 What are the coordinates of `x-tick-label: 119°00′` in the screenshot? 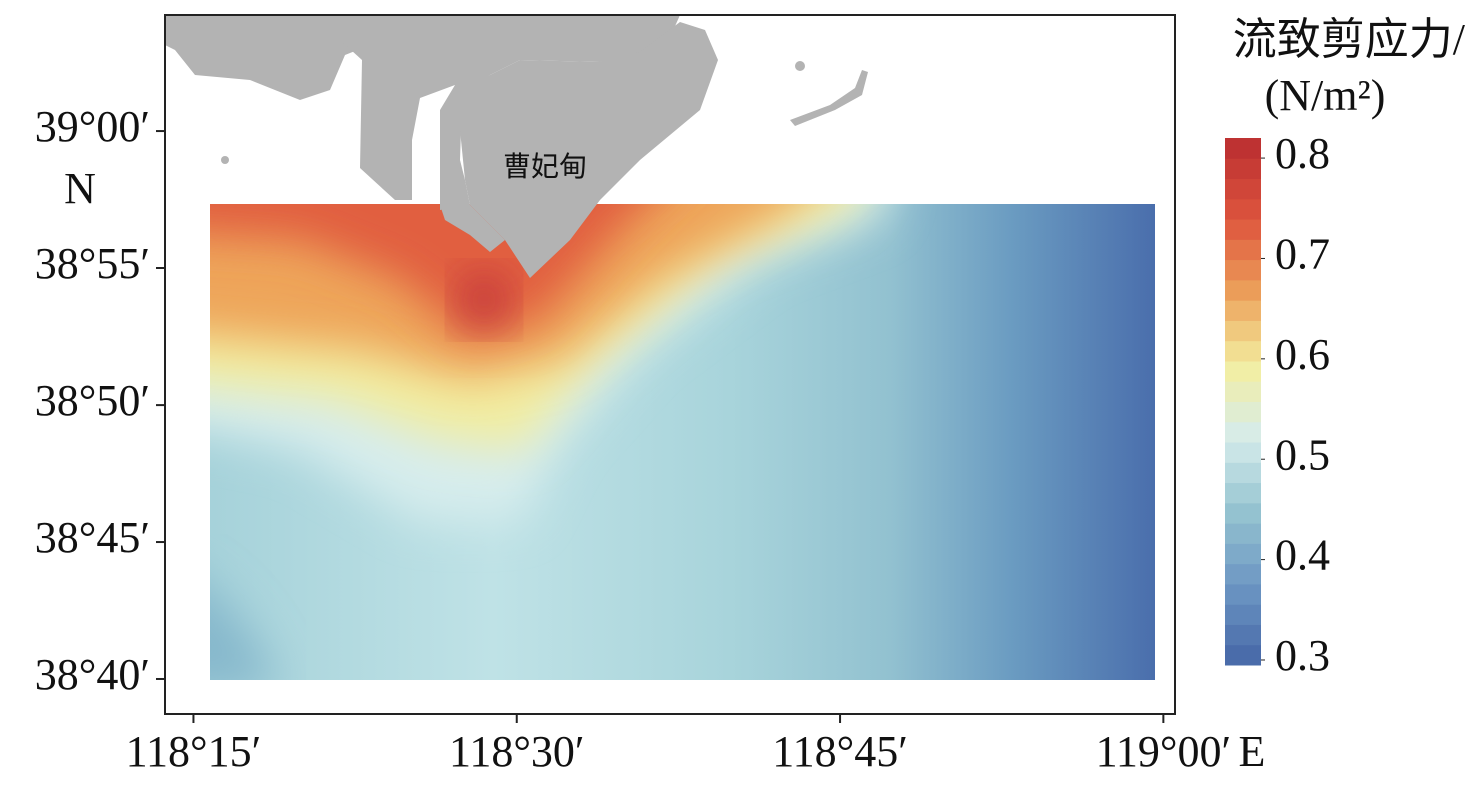 It's located at (1164, 751).